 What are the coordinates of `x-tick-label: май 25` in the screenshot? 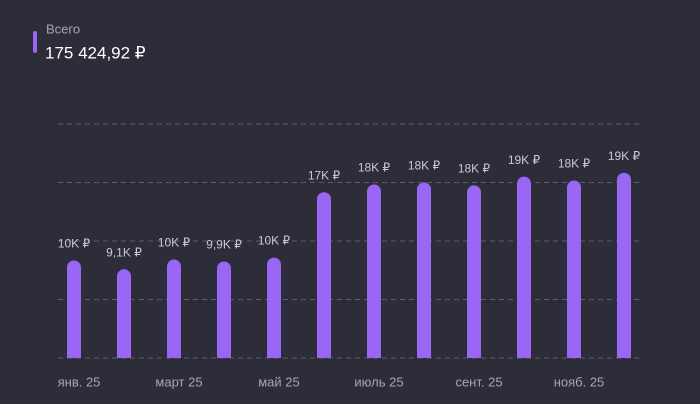 It's located at (279, 381).